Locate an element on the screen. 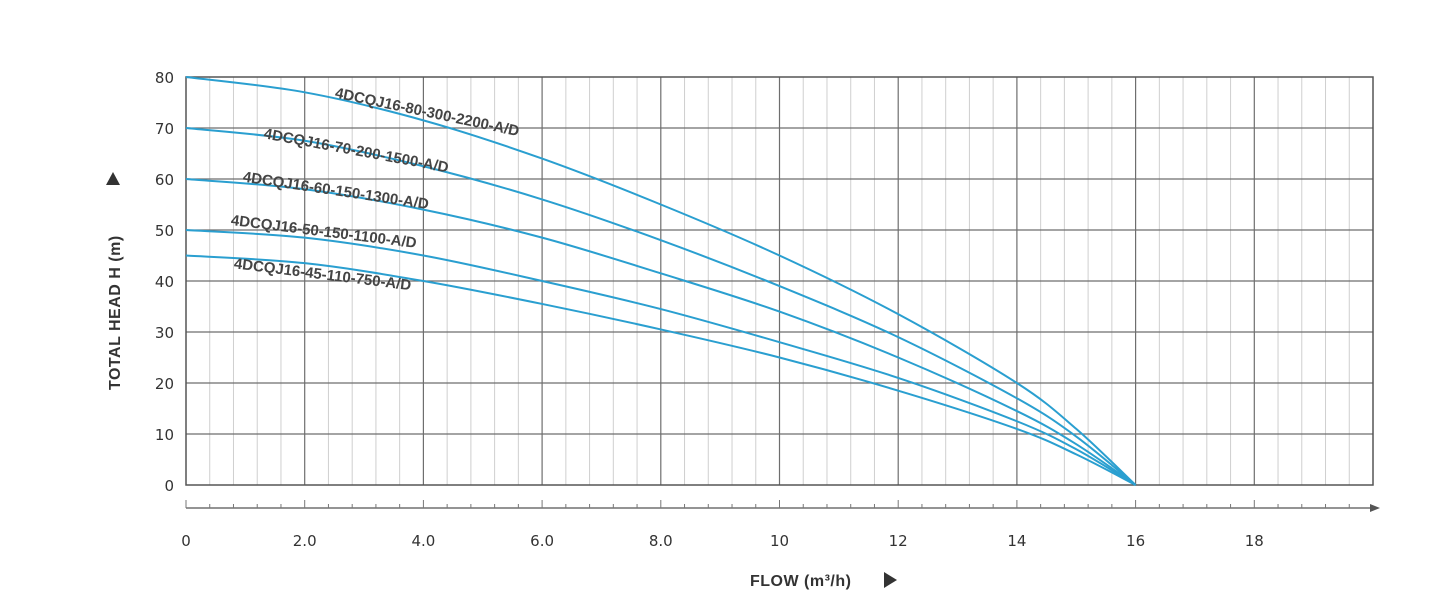 The image size is (1450, 610). x-axis-line-arrow-icon is located at coordinates (1375, 508).